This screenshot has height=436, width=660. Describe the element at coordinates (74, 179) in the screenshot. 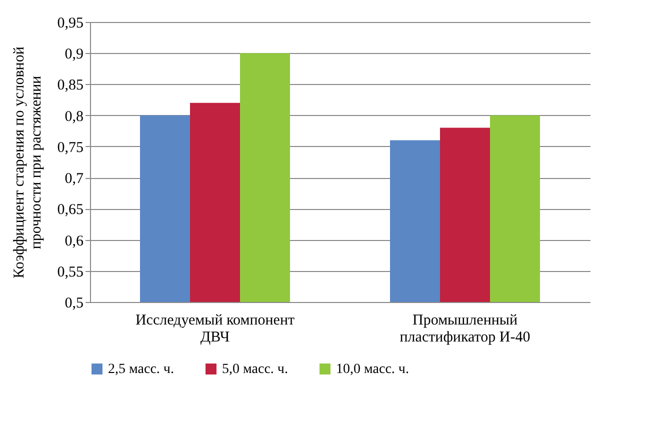

I see `y-tick-label: 0,7` at that location.